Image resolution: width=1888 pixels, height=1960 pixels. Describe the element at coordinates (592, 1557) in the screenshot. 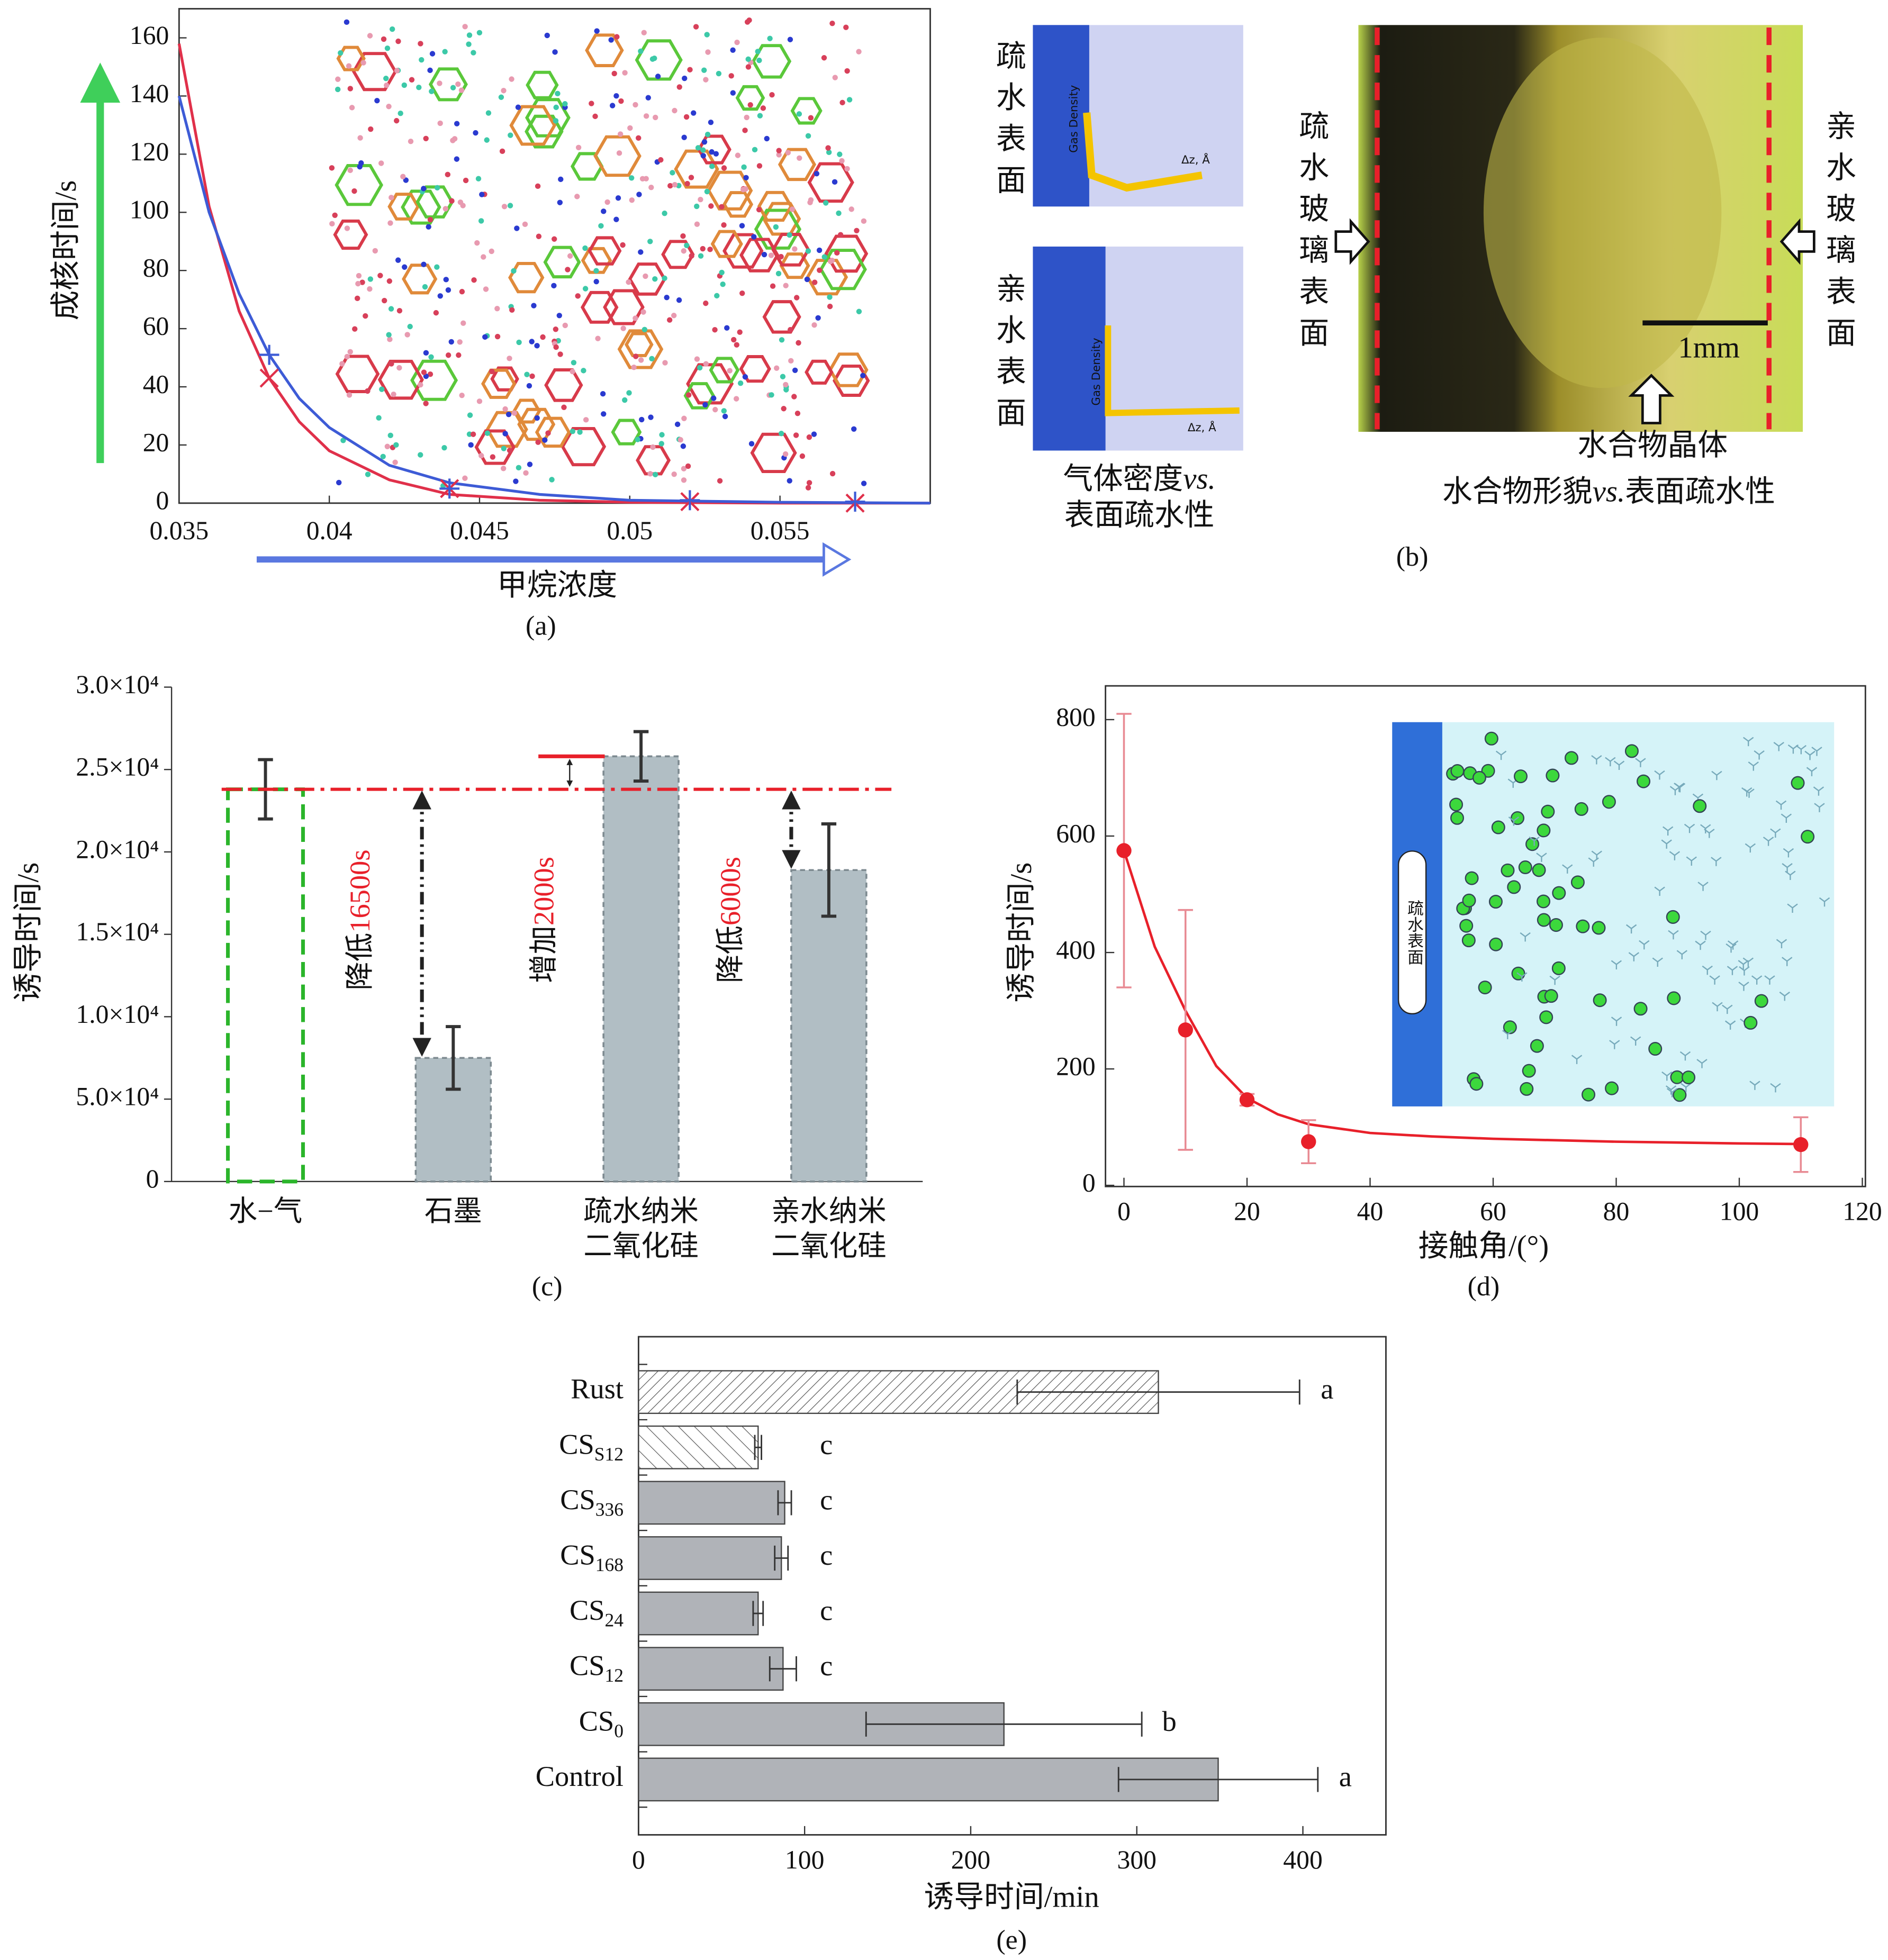

I see `y-tick-label: CS168` at that location.